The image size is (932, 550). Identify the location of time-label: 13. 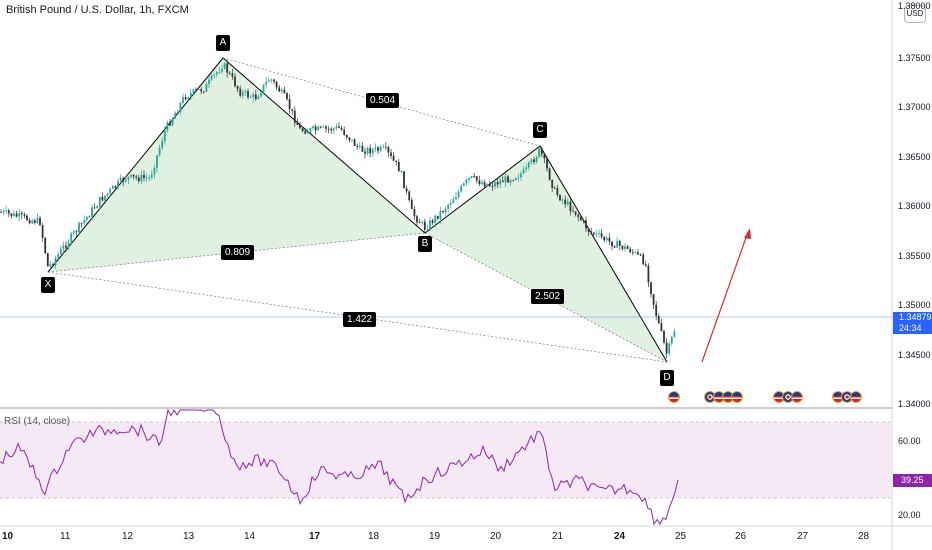
(189, 536).